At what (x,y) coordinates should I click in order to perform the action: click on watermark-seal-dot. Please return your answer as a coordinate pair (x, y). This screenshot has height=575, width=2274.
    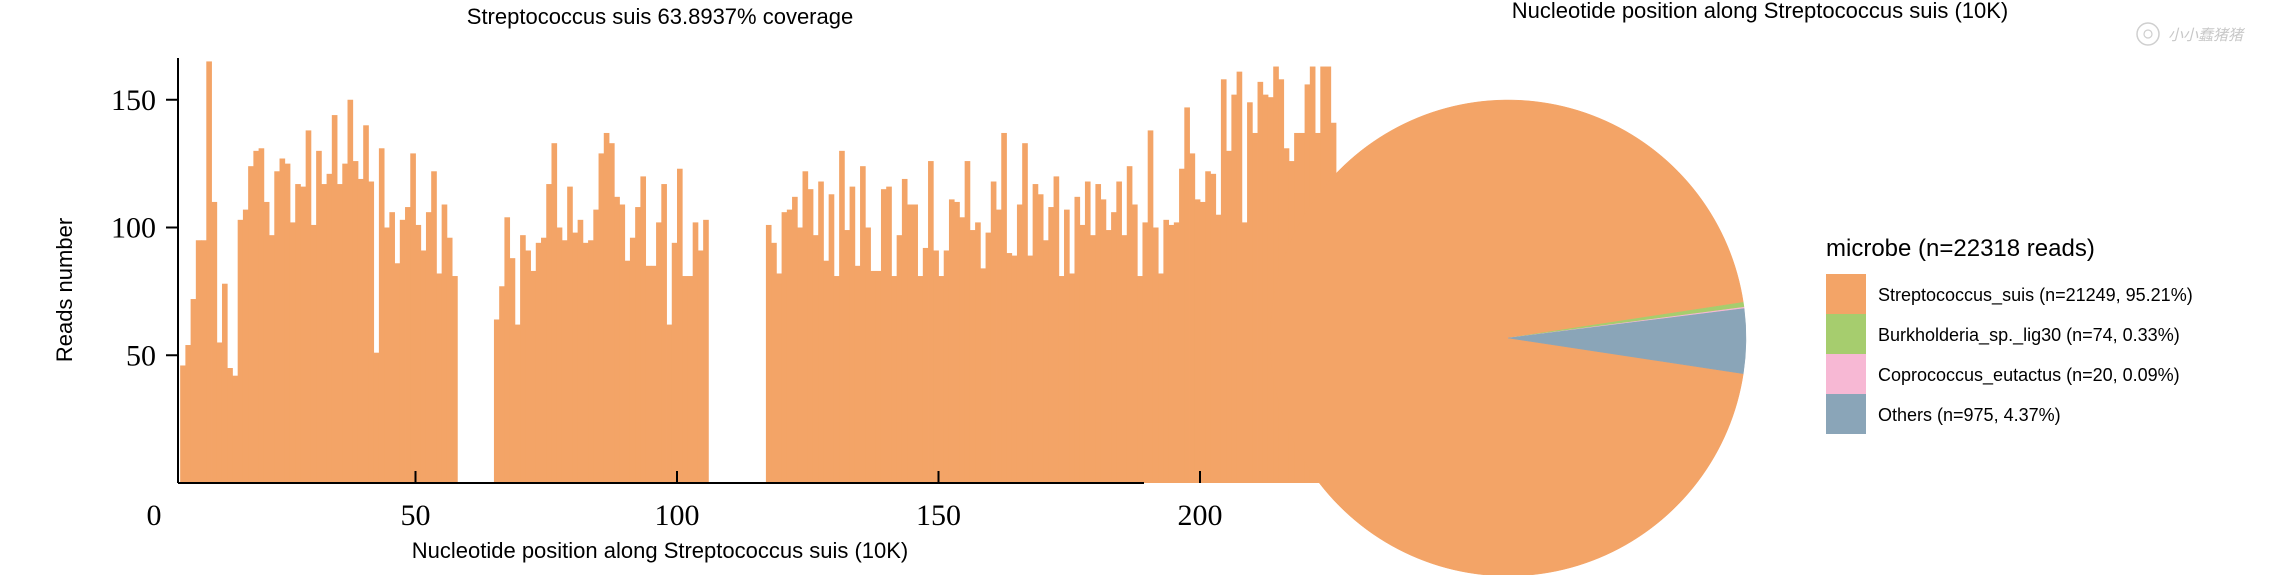
    Looking at the image, I should click on (2148, 34).